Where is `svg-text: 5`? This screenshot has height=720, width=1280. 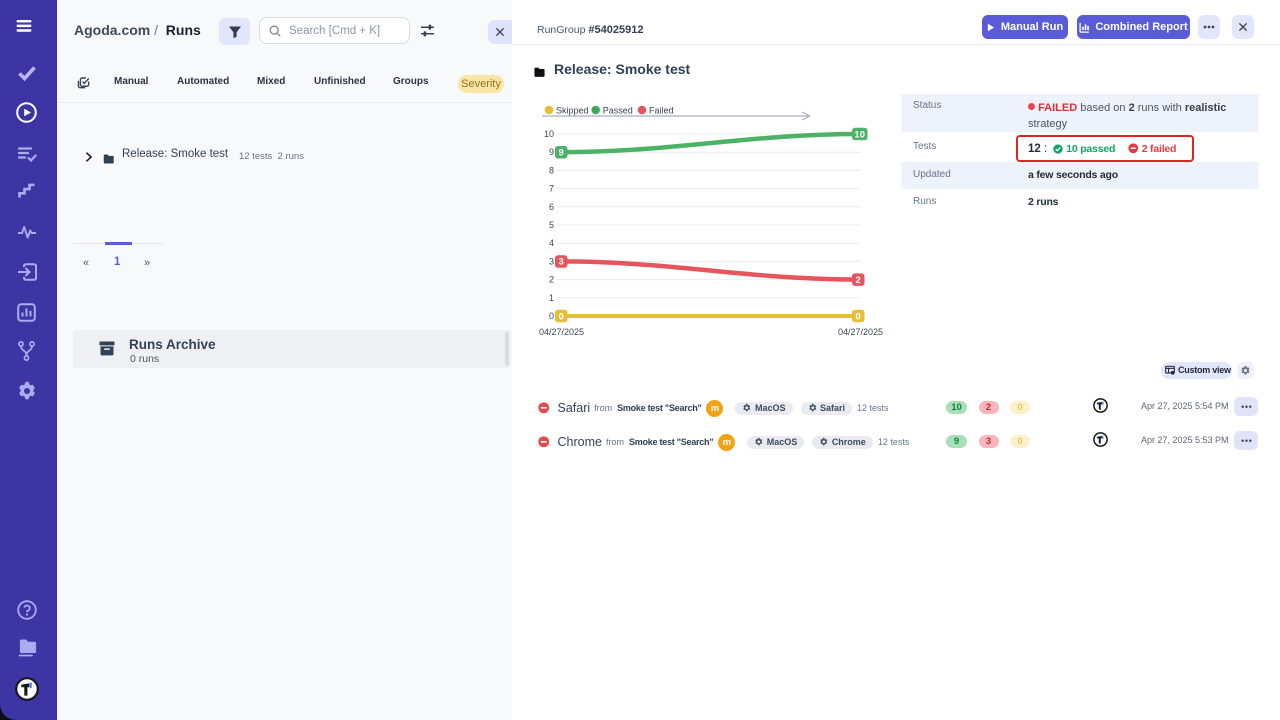 svg-text: 5 is located at coordinates (551, 225).